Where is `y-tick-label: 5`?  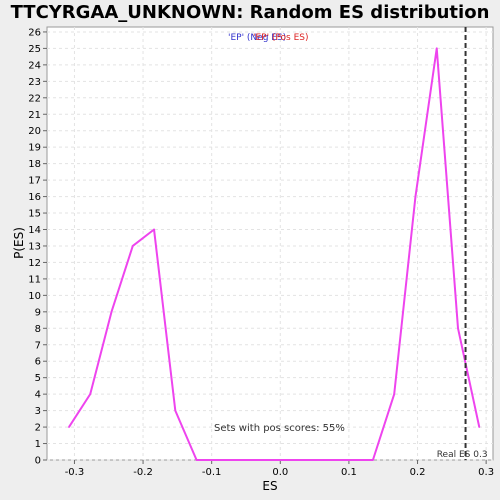 y-tick-label: 5 is located at coordinates (38, 378).